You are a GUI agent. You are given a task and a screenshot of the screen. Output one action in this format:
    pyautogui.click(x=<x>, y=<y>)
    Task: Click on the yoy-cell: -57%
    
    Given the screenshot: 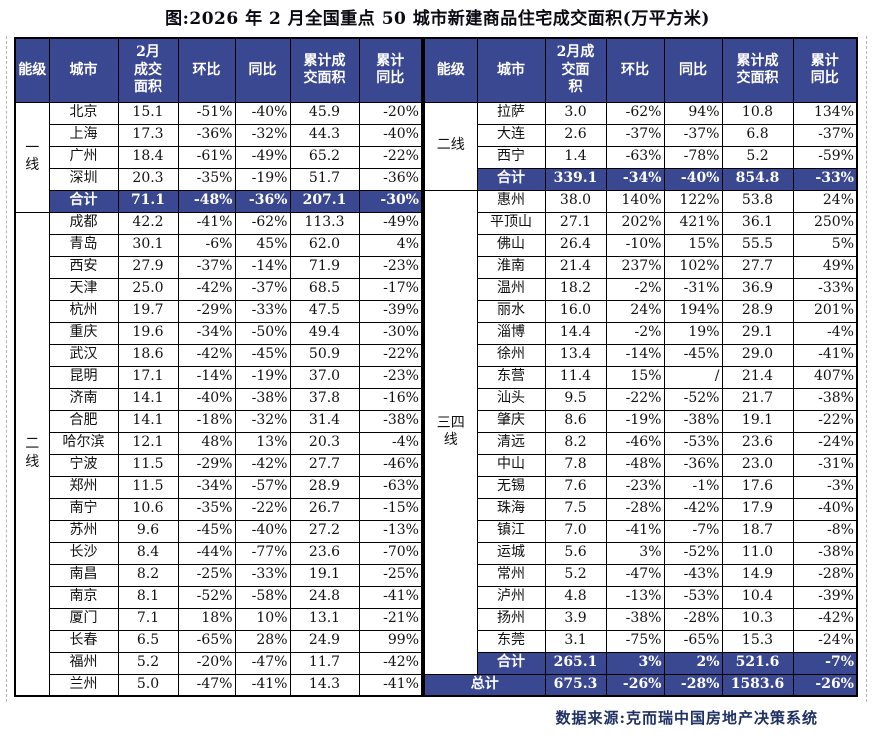 What is the action you would take?
    pyautogui.click(x=262, y=487)
    